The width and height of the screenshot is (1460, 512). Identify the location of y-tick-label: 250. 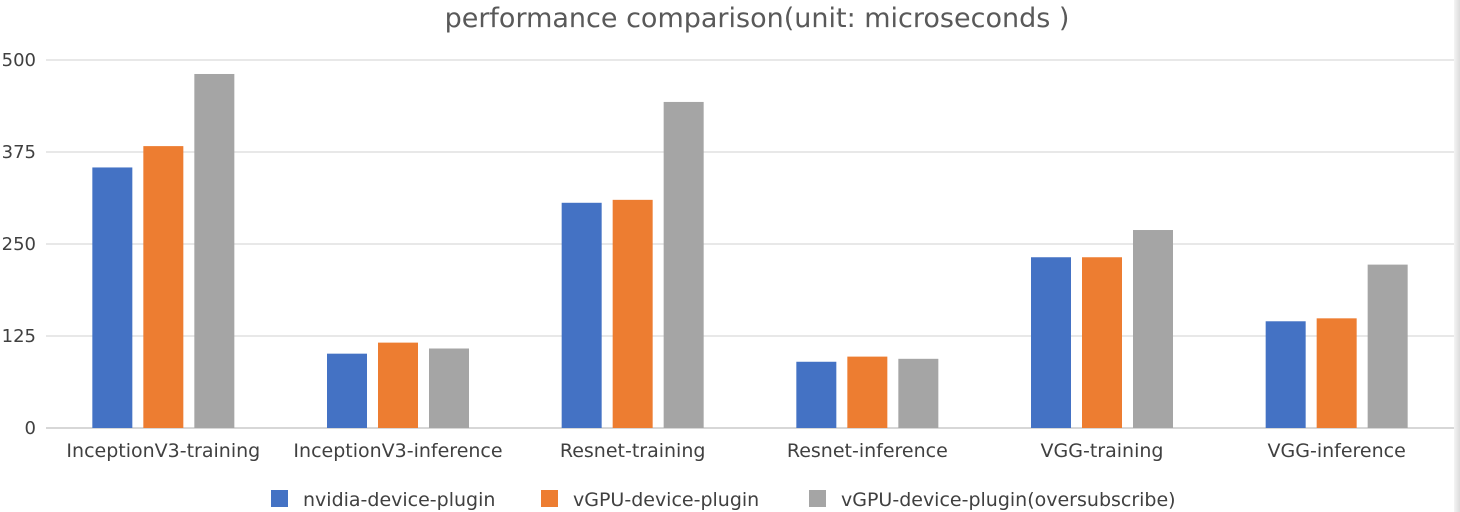
(19, 244).